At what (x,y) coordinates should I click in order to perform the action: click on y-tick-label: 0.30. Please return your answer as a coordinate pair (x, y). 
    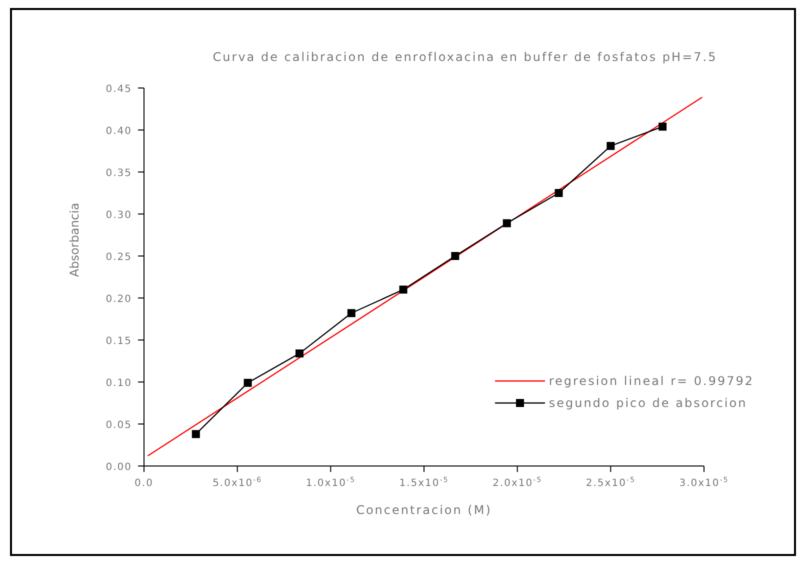
    Looking at the image, I should click on (119, 215).